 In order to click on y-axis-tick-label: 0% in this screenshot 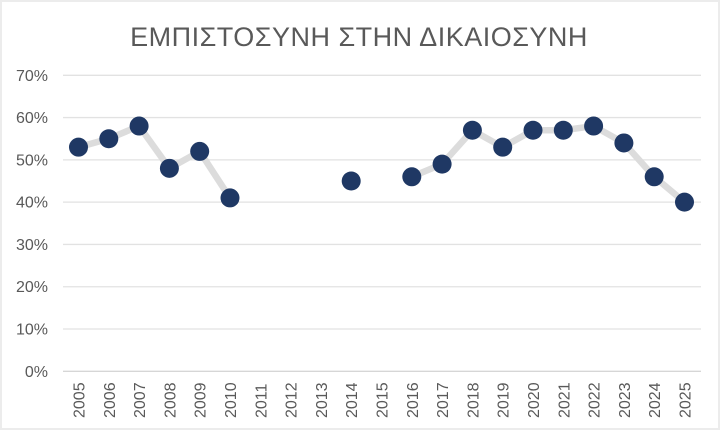, I will do `click(36, 372)`.